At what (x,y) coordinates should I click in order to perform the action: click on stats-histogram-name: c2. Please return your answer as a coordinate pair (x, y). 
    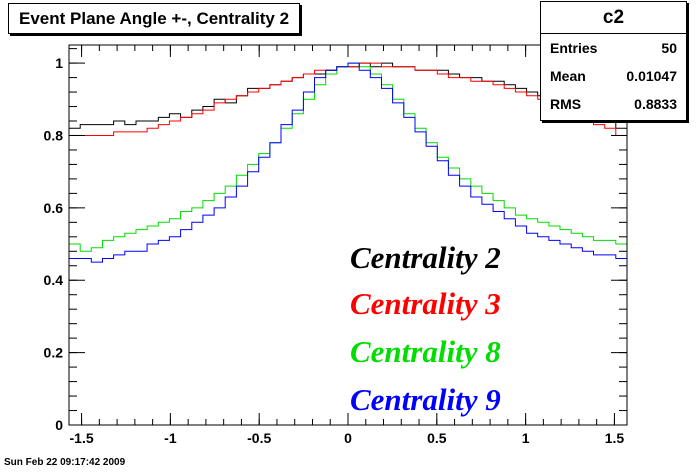
    Looking at the image, I should click on (613, 18).